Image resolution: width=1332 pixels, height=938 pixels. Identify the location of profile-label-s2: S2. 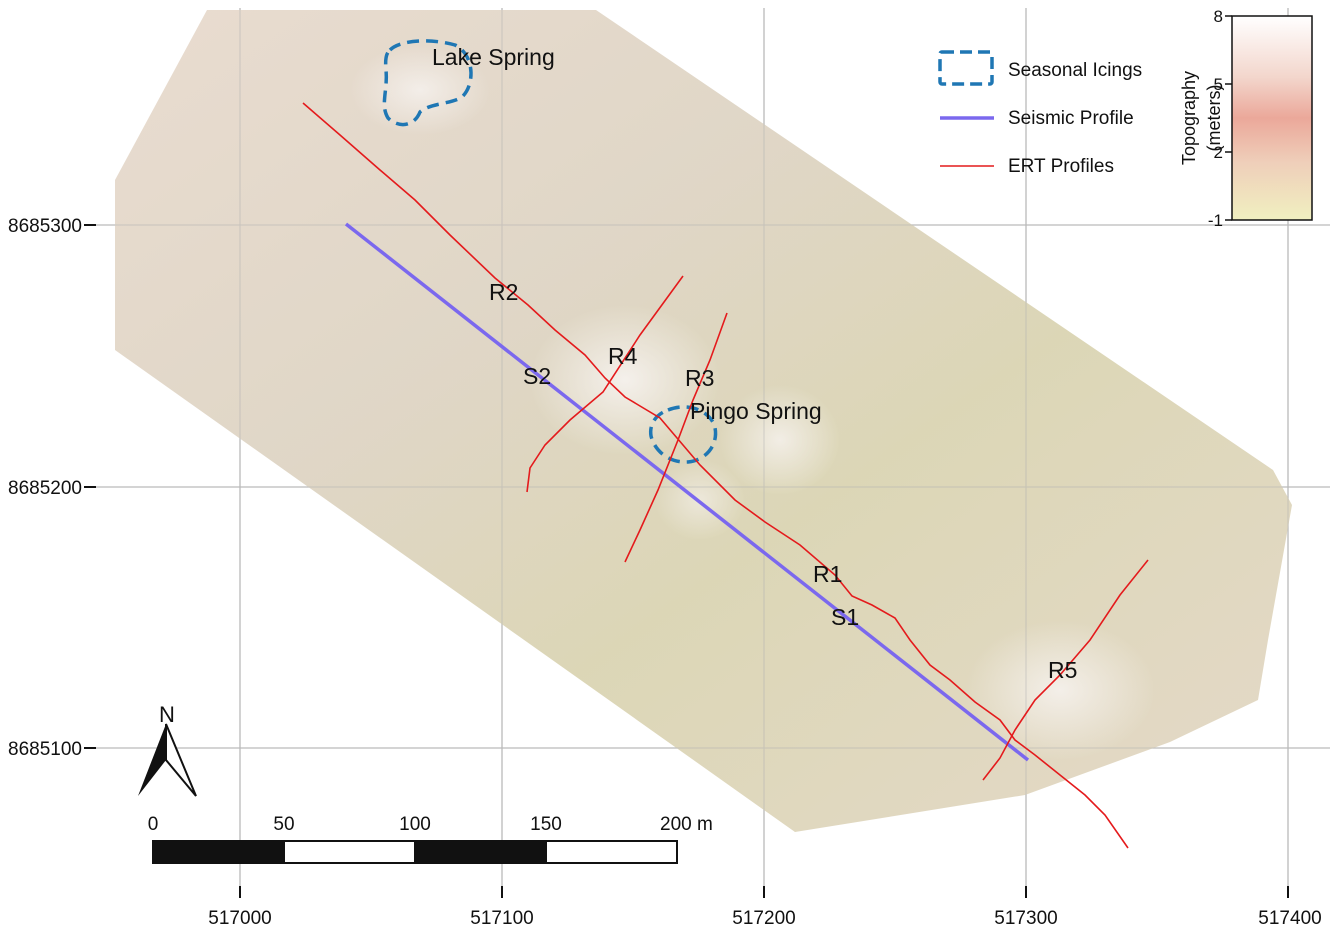
(537, 376).